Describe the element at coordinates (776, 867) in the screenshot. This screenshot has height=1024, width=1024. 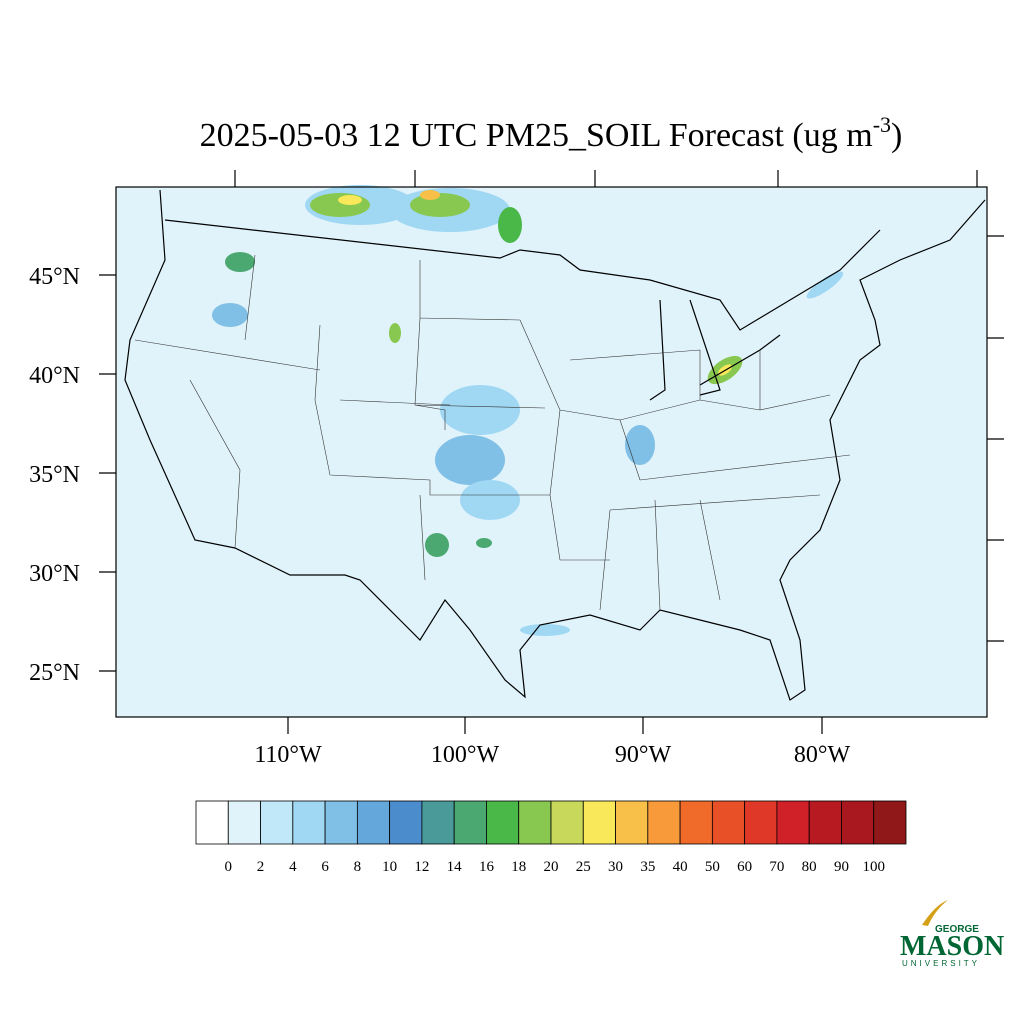
I see `colorbar-label: 70` at that location.